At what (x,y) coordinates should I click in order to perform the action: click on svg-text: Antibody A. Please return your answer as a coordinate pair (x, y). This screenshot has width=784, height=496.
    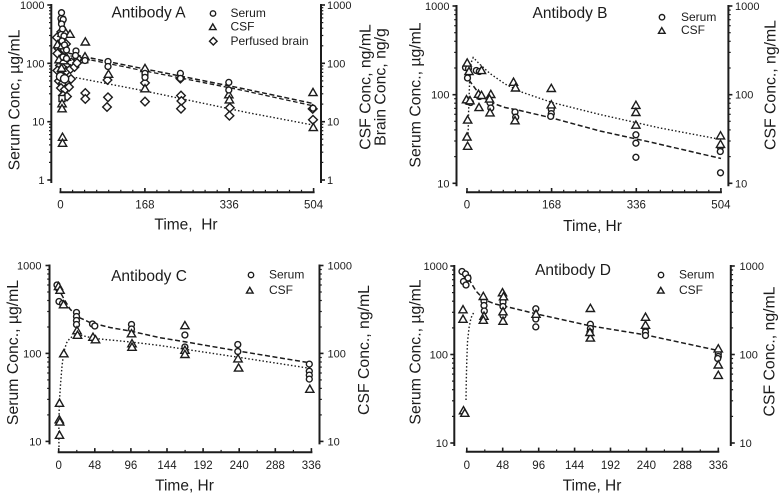
    Looking at the image, I should click on (148, 13).